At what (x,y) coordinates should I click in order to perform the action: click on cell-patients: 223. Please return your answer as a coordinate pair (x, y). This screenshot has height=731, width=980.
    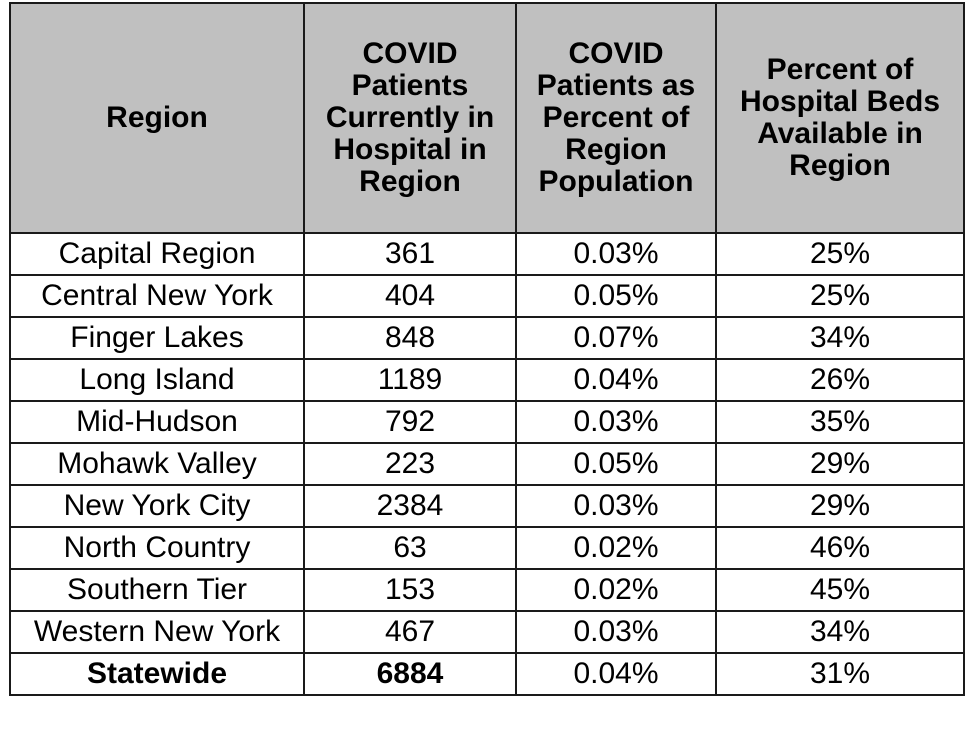
    Looking at the image, I should click on (410, 464).